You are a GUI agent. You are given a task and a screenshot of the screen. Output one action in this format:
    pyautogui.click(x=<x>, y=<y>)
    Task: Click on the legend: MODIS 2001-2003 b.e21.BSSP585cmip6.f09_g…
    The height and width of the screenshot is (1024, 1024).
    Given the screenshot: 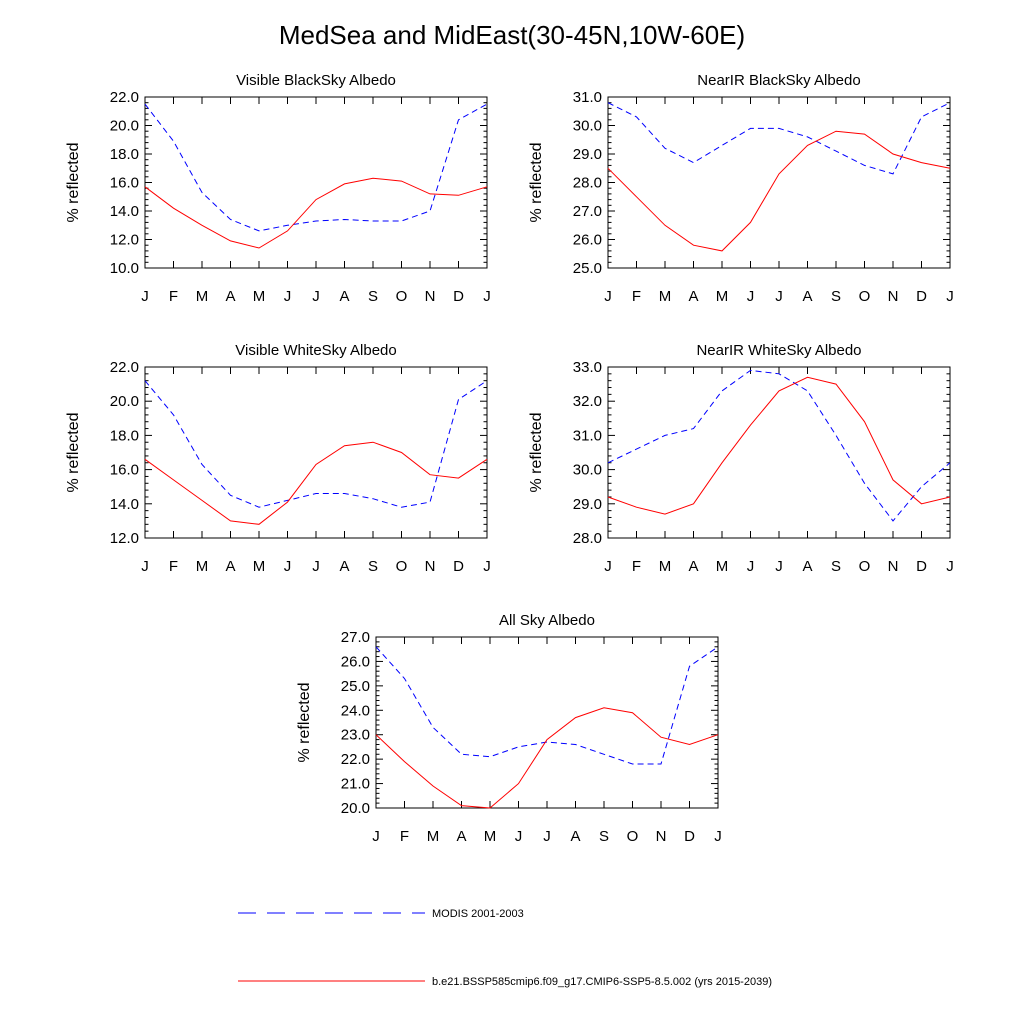 What is the action you would take?
    pyautogui.click(x=505, y=948)
    